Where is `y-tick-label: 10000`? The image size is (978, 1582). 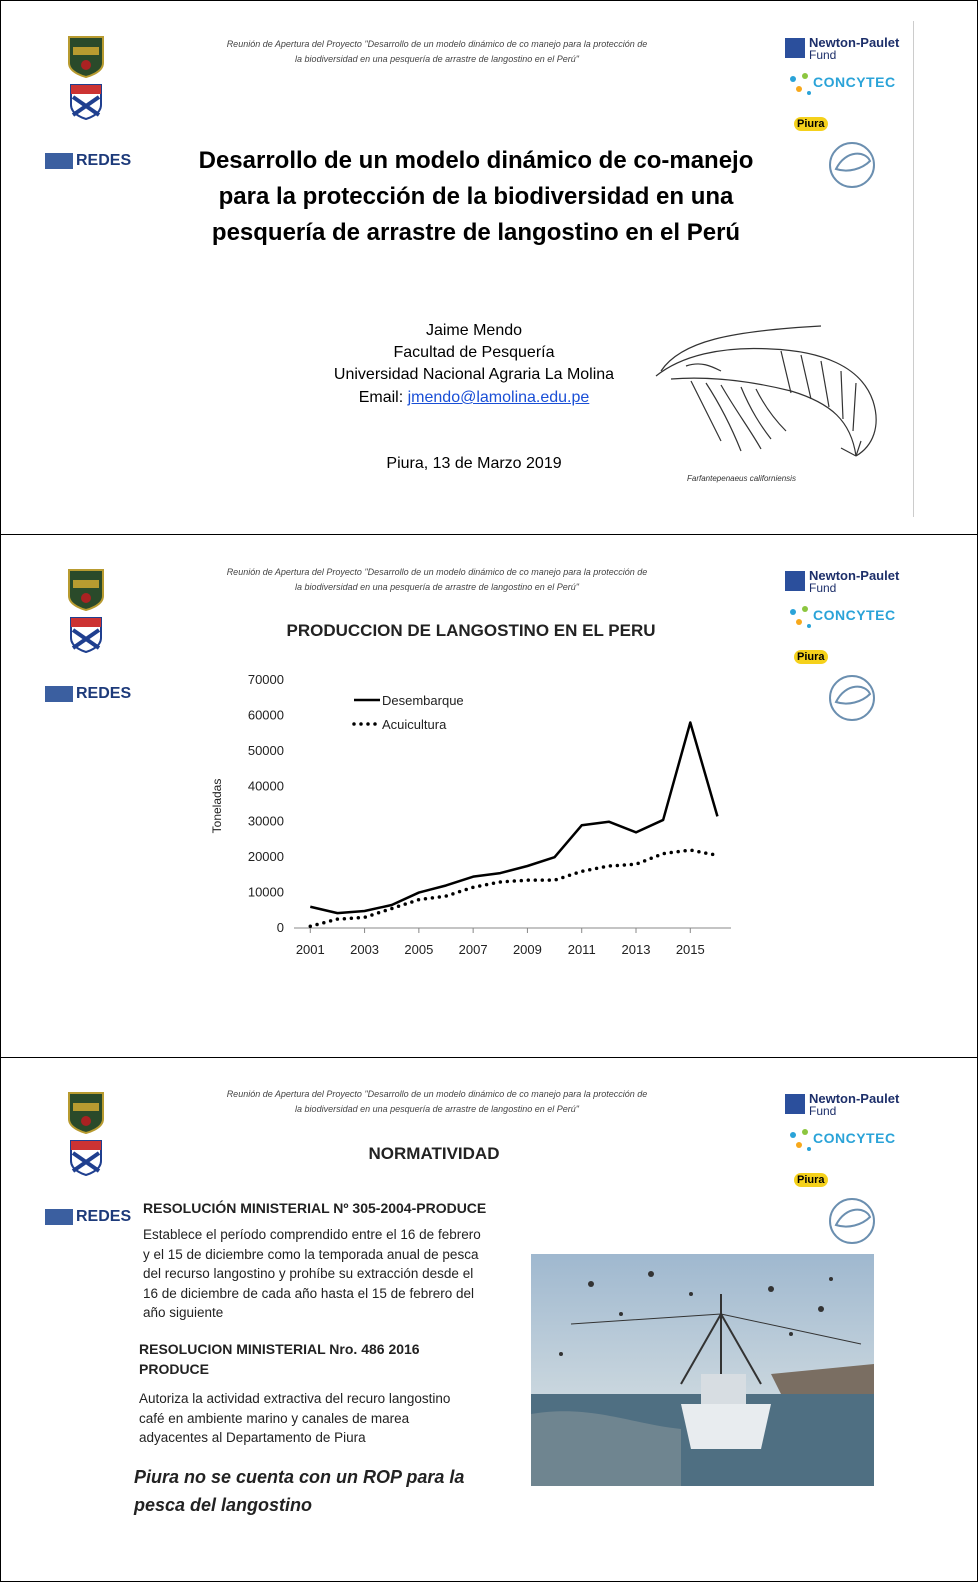
y-tick-label: 10000 is located at coordinates (266, 892).